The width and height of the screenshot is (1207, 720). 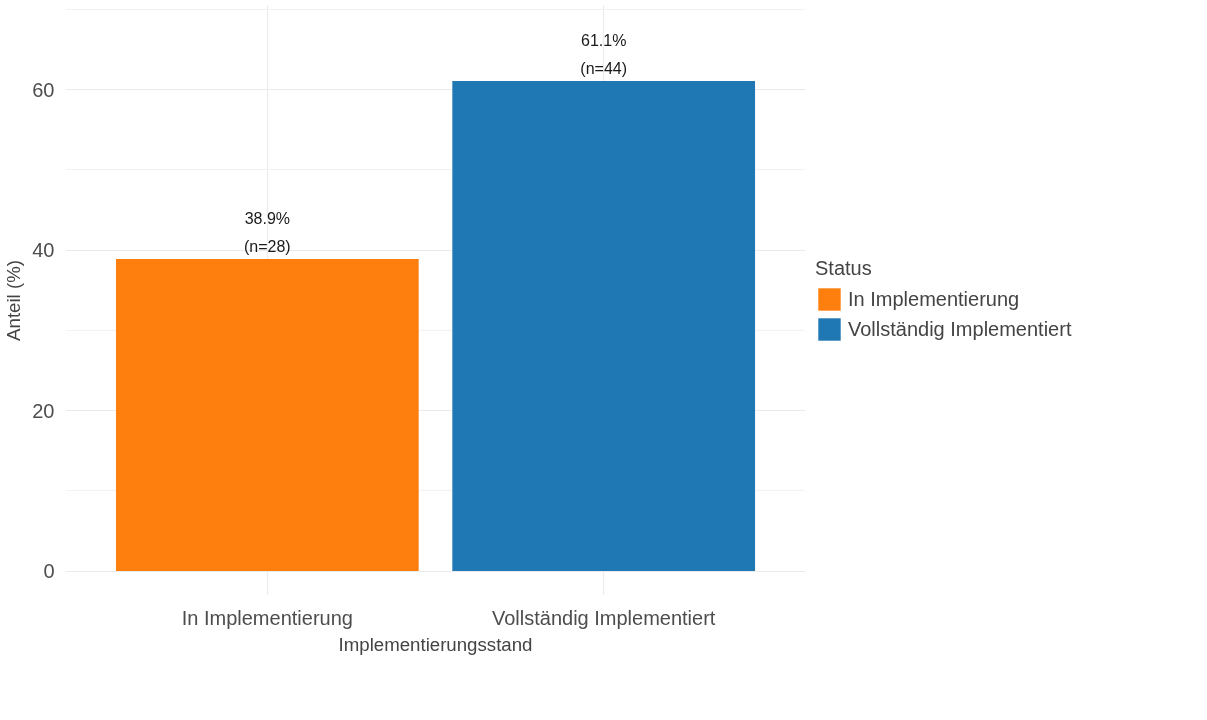 I want to click on legend-title: Status, so click(x=844, y=268).